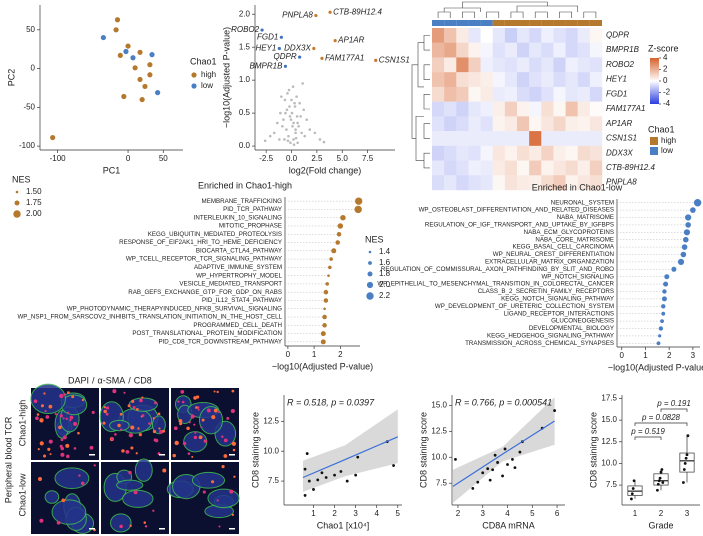 The image size is (703, 536). I want to click on y-tick-label: 12.5, so click(271, 420).